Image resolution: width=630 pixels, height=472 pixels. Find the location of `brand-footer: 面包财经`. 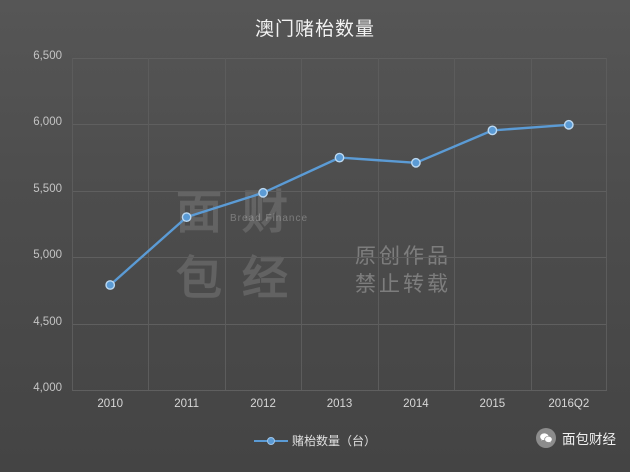

brand-footer: 面包财经 is located at coordinates (576, 438).